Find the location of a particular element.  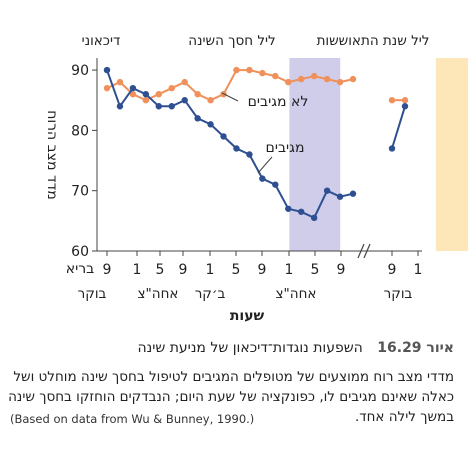

period-label-deprivation: ליל חסך השינה is located at coordinates (231, 41).